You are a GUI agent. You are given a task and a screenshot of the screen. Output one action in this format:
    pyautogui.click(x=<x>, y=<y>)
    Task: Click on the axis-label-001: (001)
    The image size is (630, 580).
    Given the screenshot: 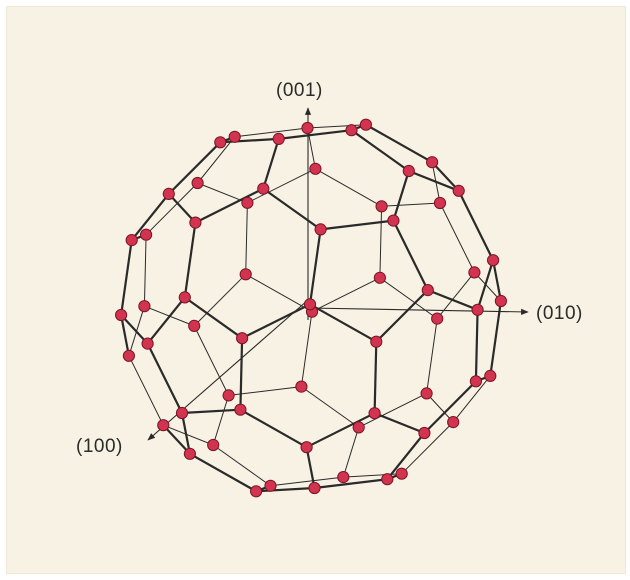 What is the action you would take?
    pyautogui.click(x=299, y=91)
    